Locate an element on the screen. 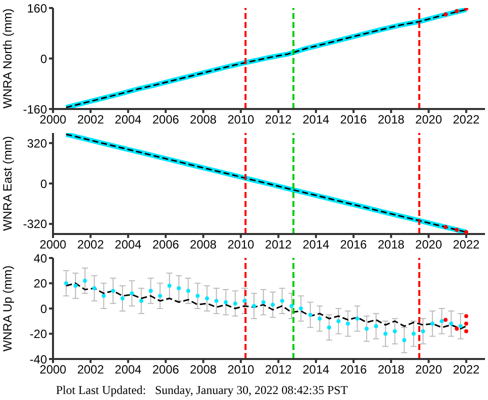  y-tick-label: -20 is located at coordinates (39, 334).